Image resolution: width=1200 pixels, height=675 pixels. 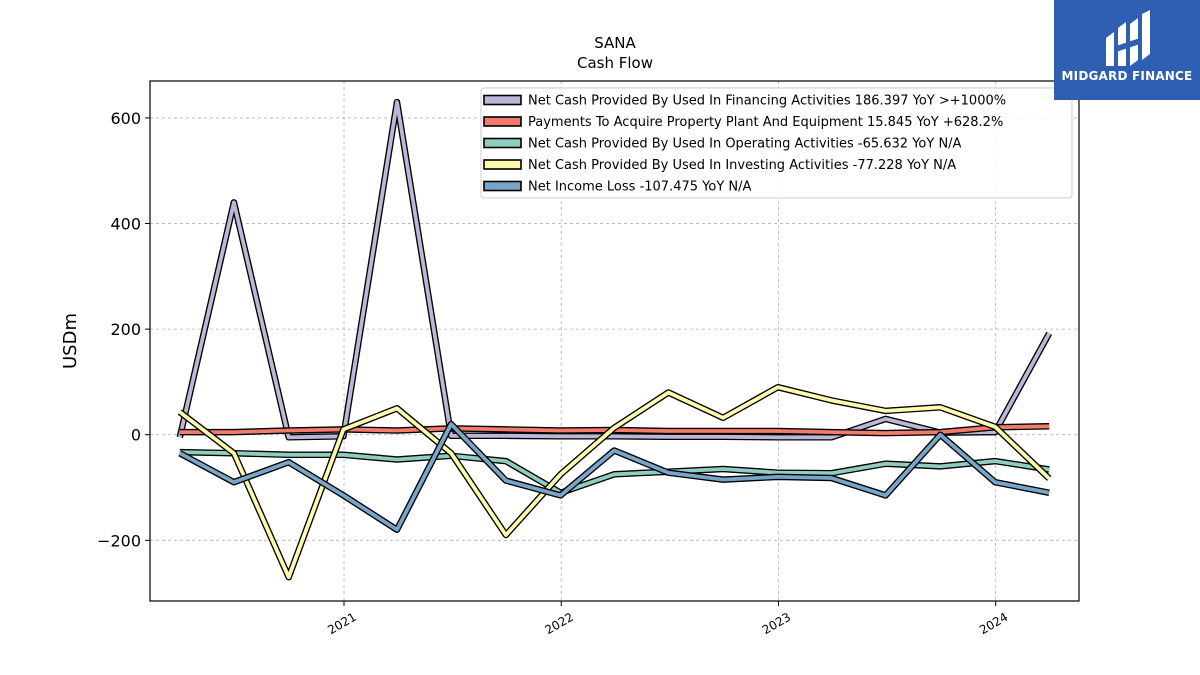 I want to click on x-tick-label: 2021, so click(x=341, y=623).